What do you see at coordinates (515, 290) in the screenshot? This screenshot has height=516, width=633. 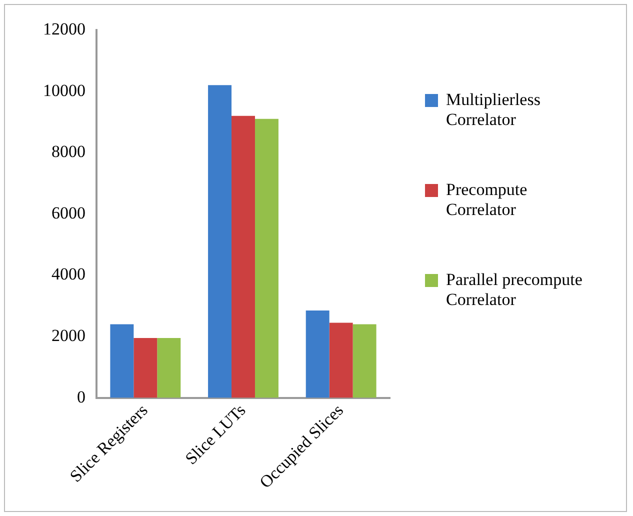 I see `legend-label: Parallel precompute Correlator` at bounding box center [515, 290].